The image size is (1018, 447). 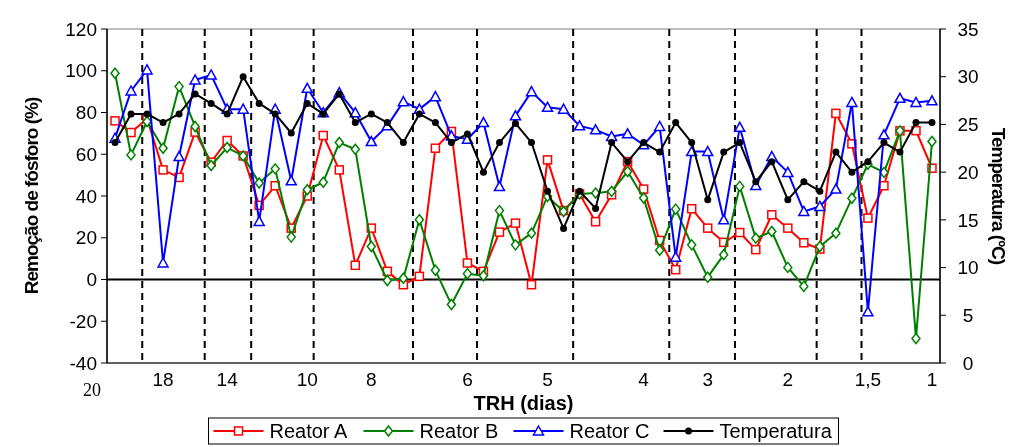 I want to click on y-tick-label: -20, so click(x=83, y=321).